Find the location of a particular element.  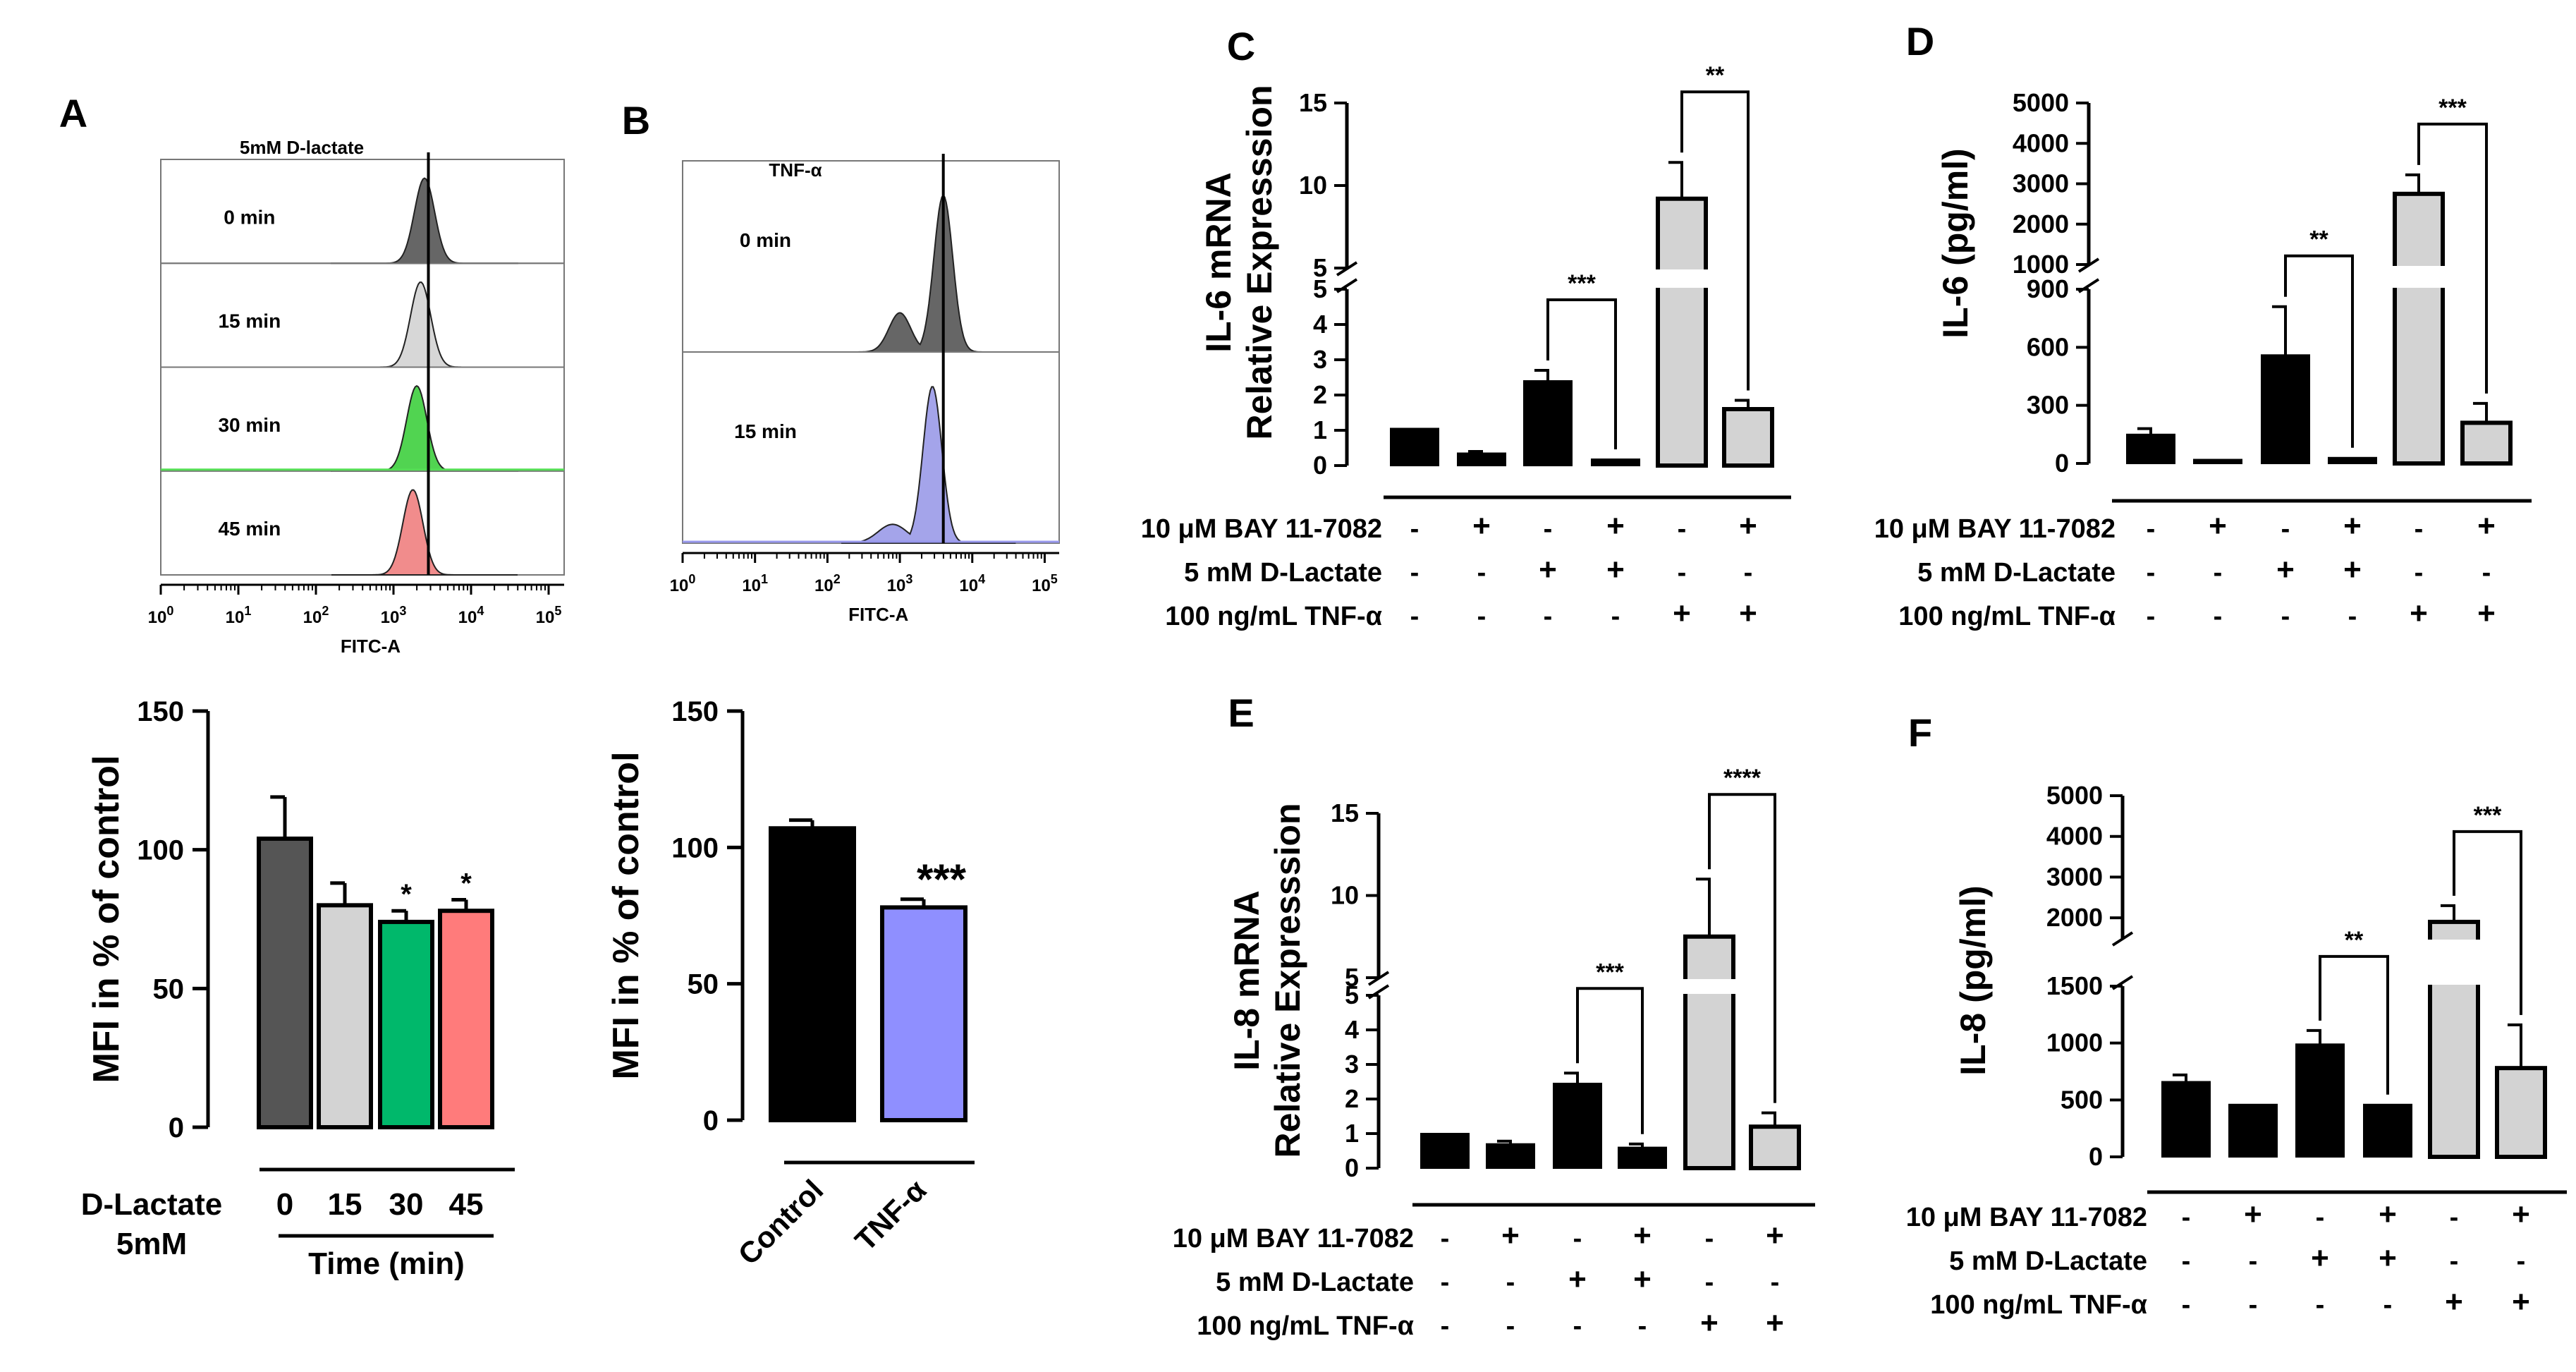

chart-d-treatment-label: 10 μM BAY 11-7082 is located at coordinates (1995, 529).